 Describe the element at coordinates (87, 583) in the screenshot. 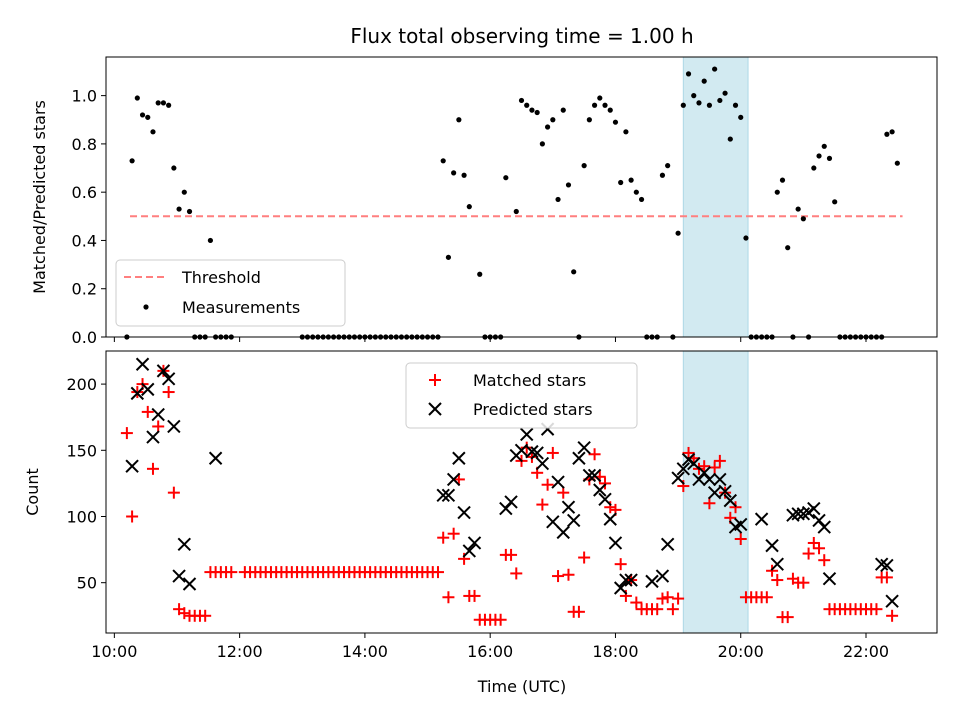

I see `y-tick-label: 50` at that location.